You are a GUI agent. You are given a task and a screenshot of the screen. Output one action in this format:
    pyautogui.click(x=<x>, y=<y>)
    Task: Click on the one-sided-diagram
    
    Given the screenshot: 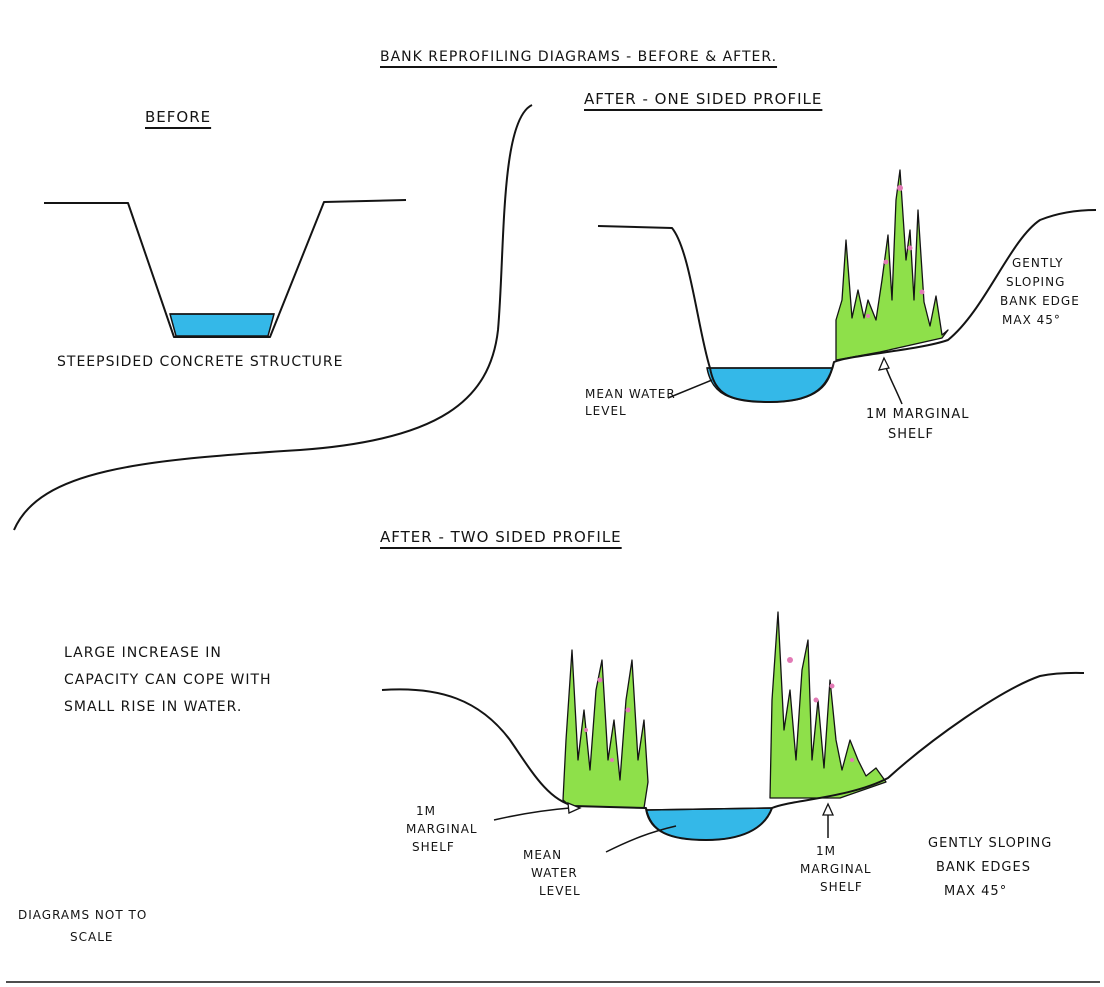 What is the action you would take?
    pyautogui.click(x=847, y=287)
    